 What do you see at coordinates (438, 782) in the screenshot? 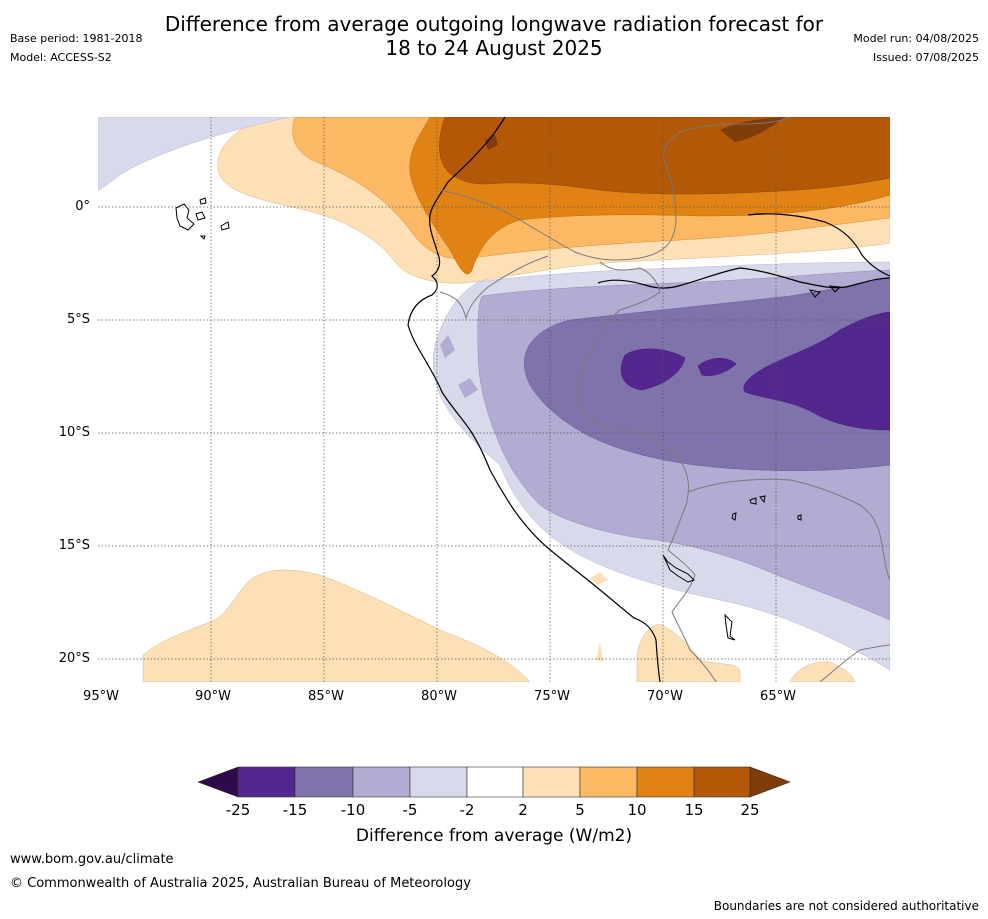
I see `colorbar-bin-neg5-neg2` at bounding box center [438, 782].